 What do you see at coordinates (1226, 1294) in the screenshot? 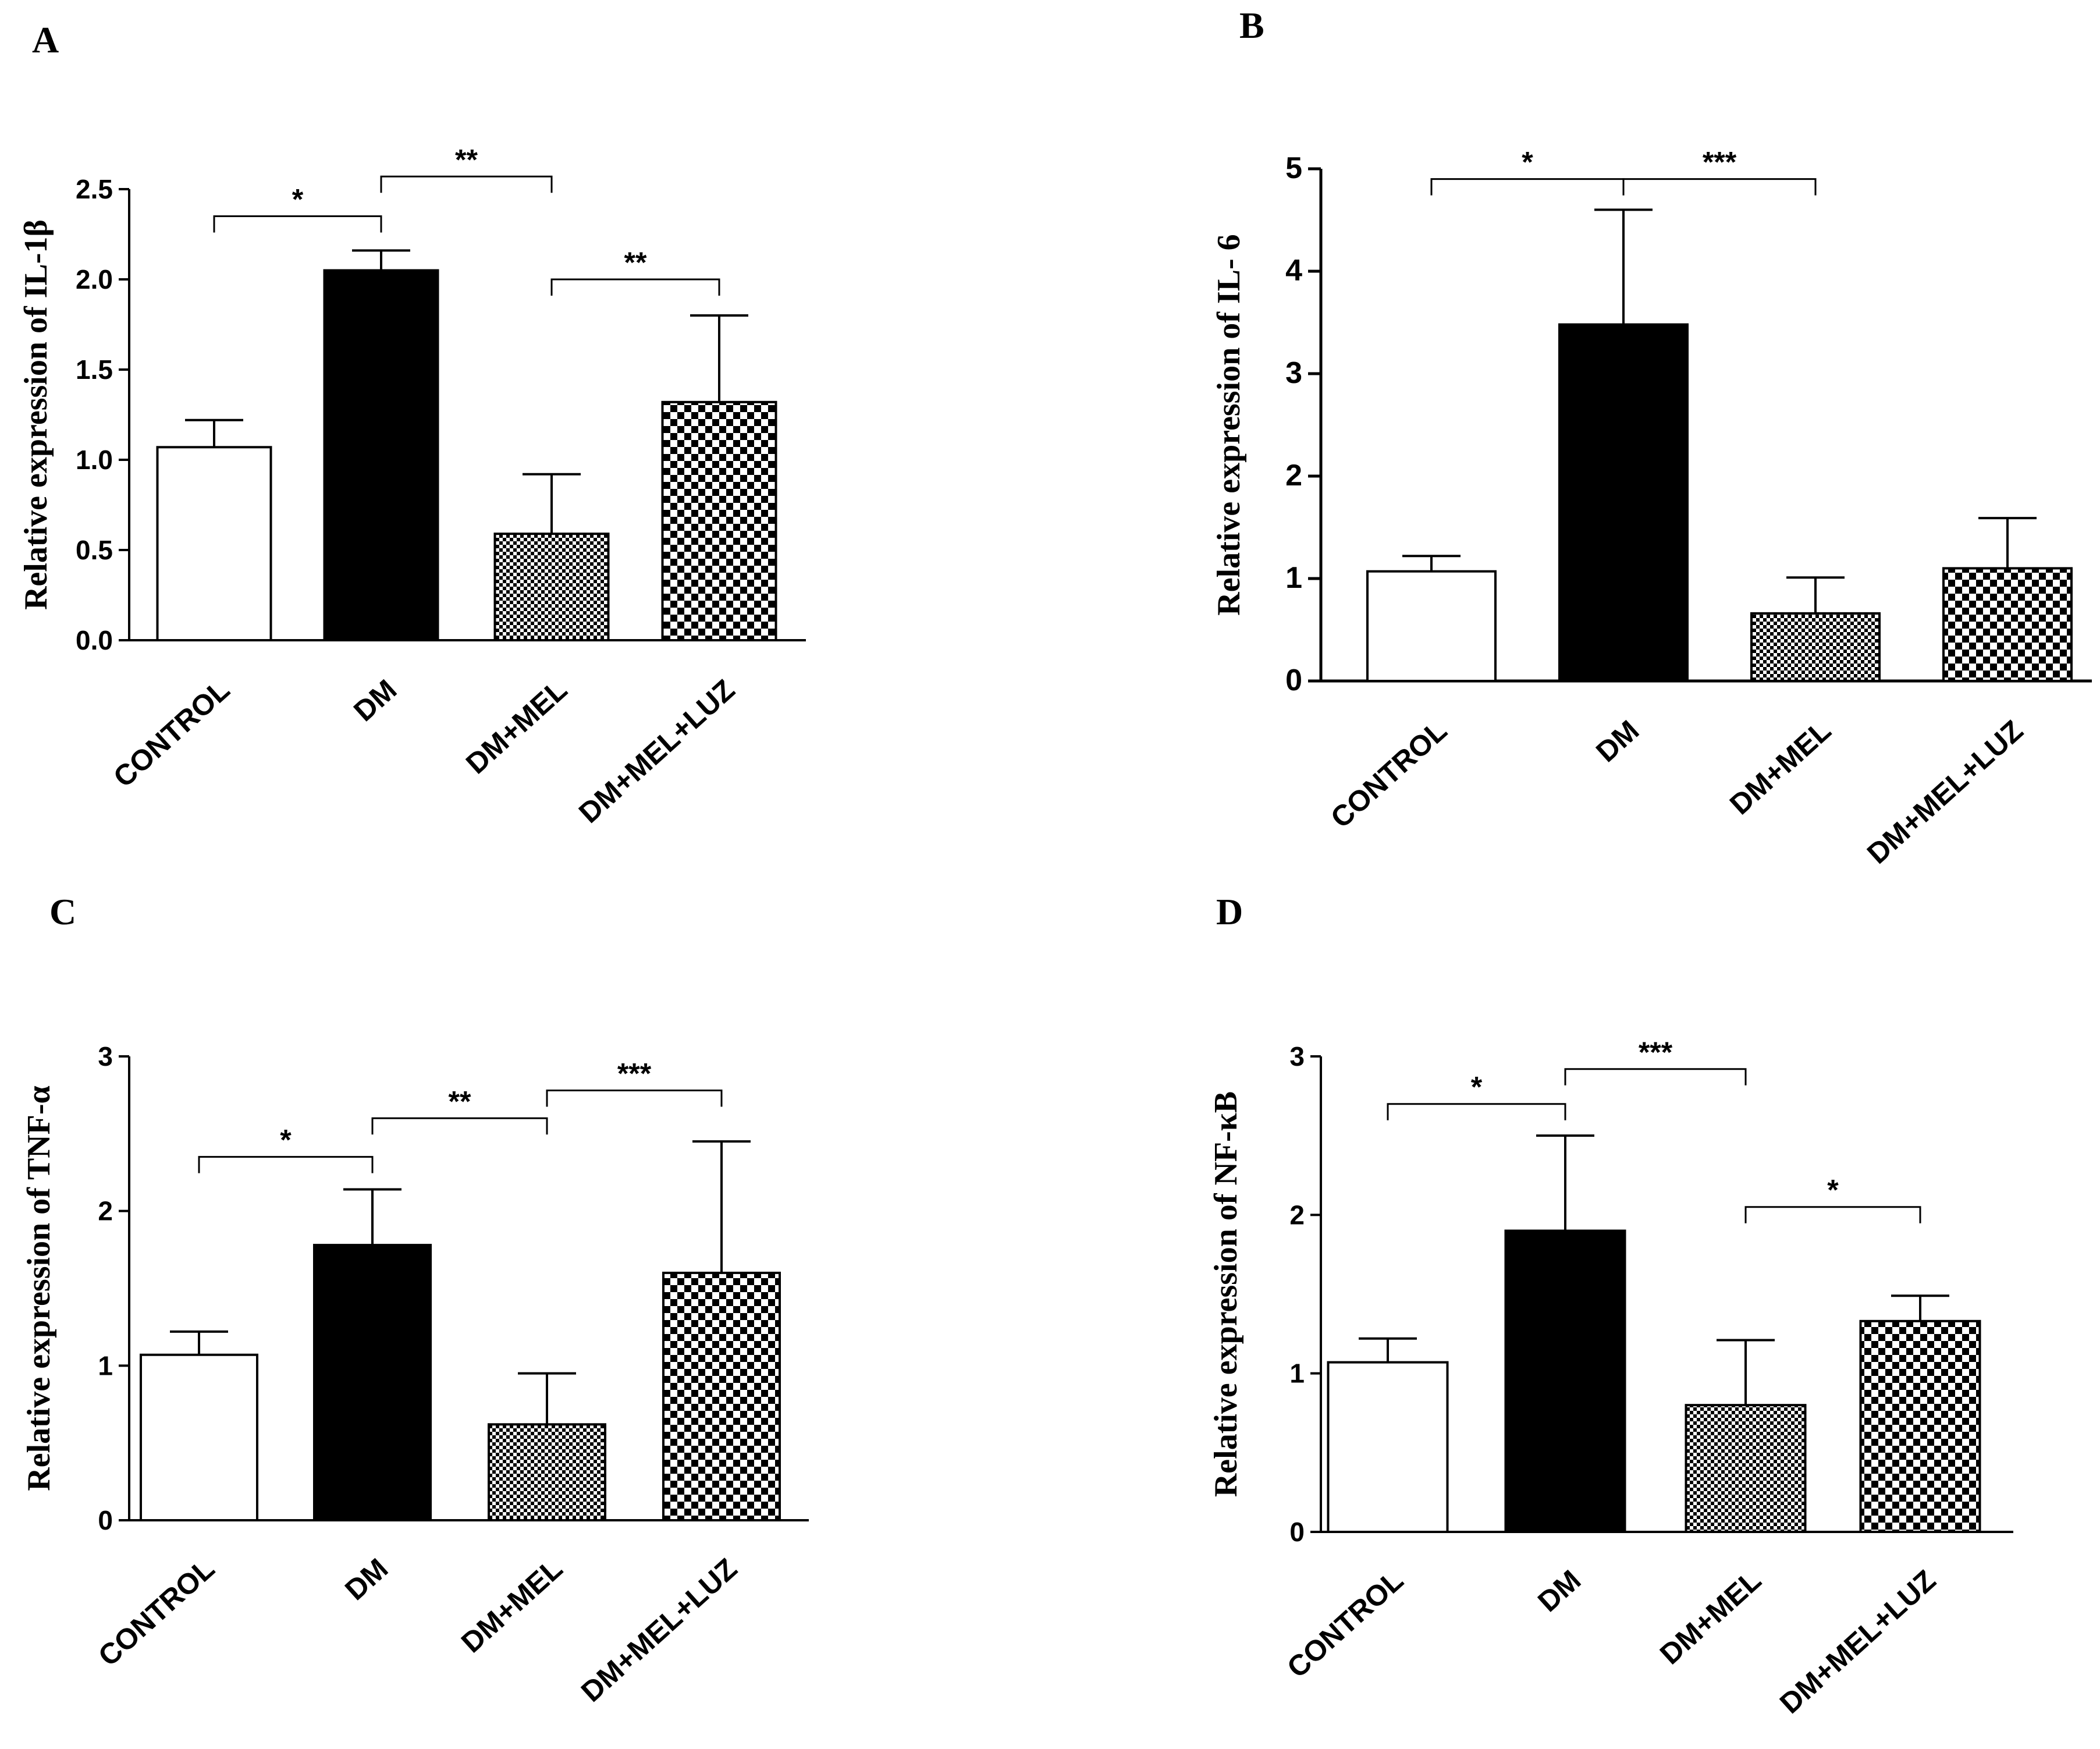
I see `y-axis-label: Relative expression of NF-κB` at bounding box center [1226, 1294].